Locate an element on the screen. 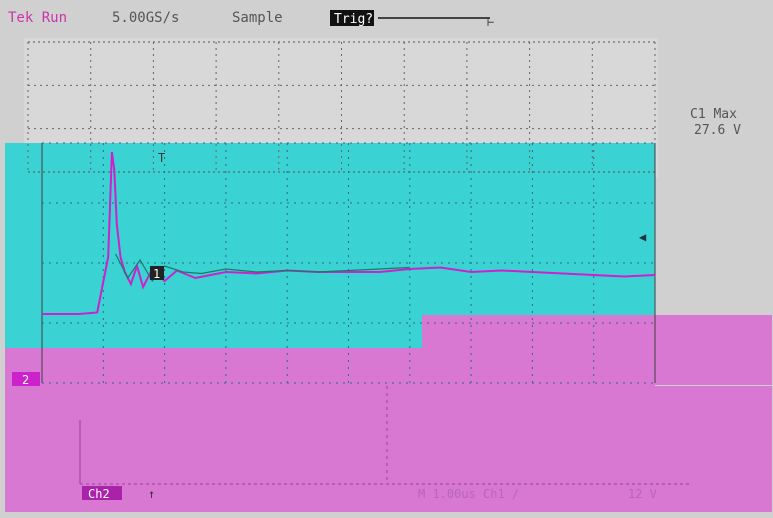  ch1-ground-marker is located at coordinates (157, 273).